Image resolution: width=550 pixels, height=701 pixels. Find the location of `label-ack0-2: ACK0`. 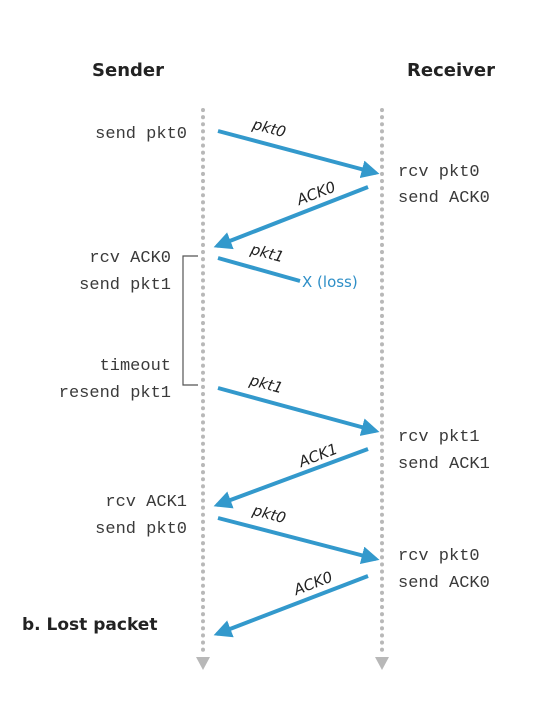

label-ack0-2: ACK0 is located at coordinates (312, 584).